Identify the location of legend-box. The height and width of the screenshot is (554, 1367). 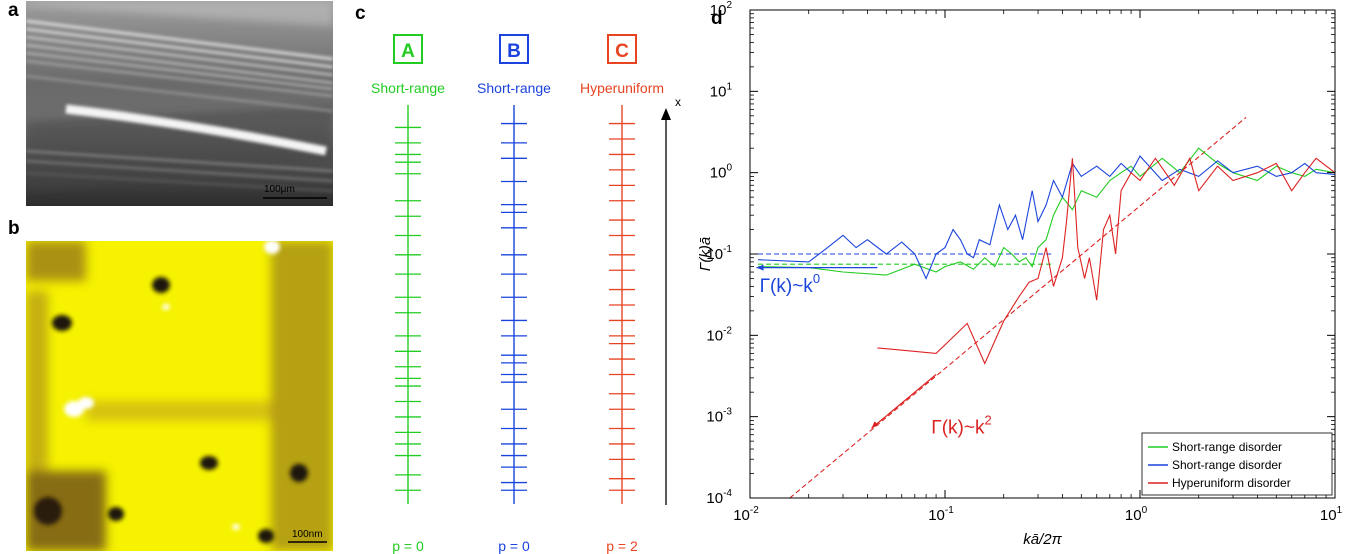
(1237, 464).